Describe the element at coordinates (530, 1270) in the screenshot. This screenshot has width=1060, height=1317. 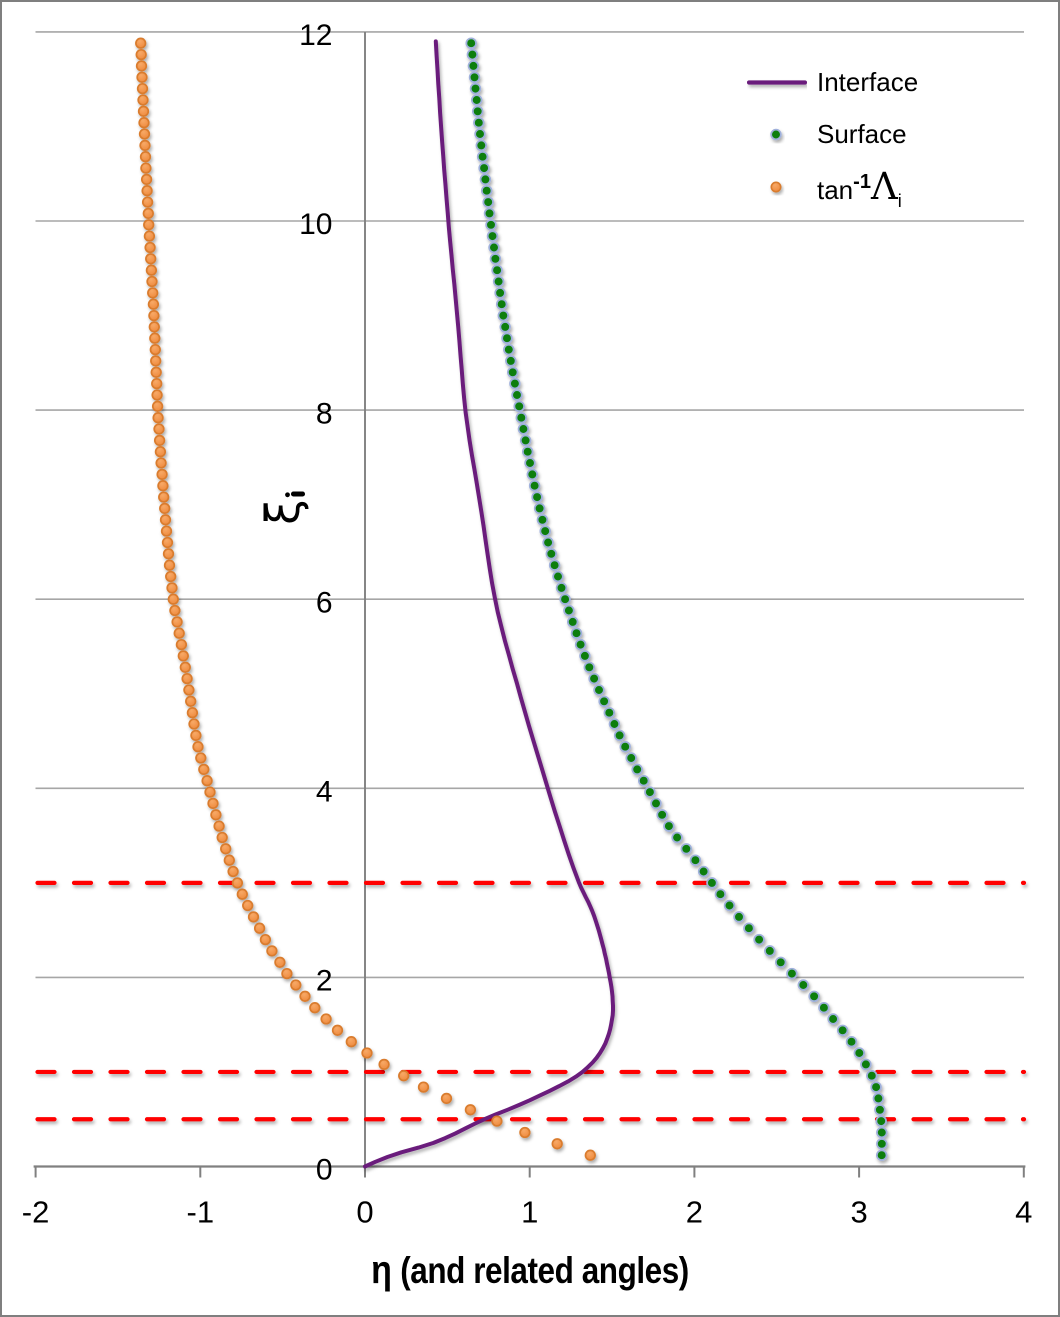
I see `x-axis-title: η (and related angles)` at that location.